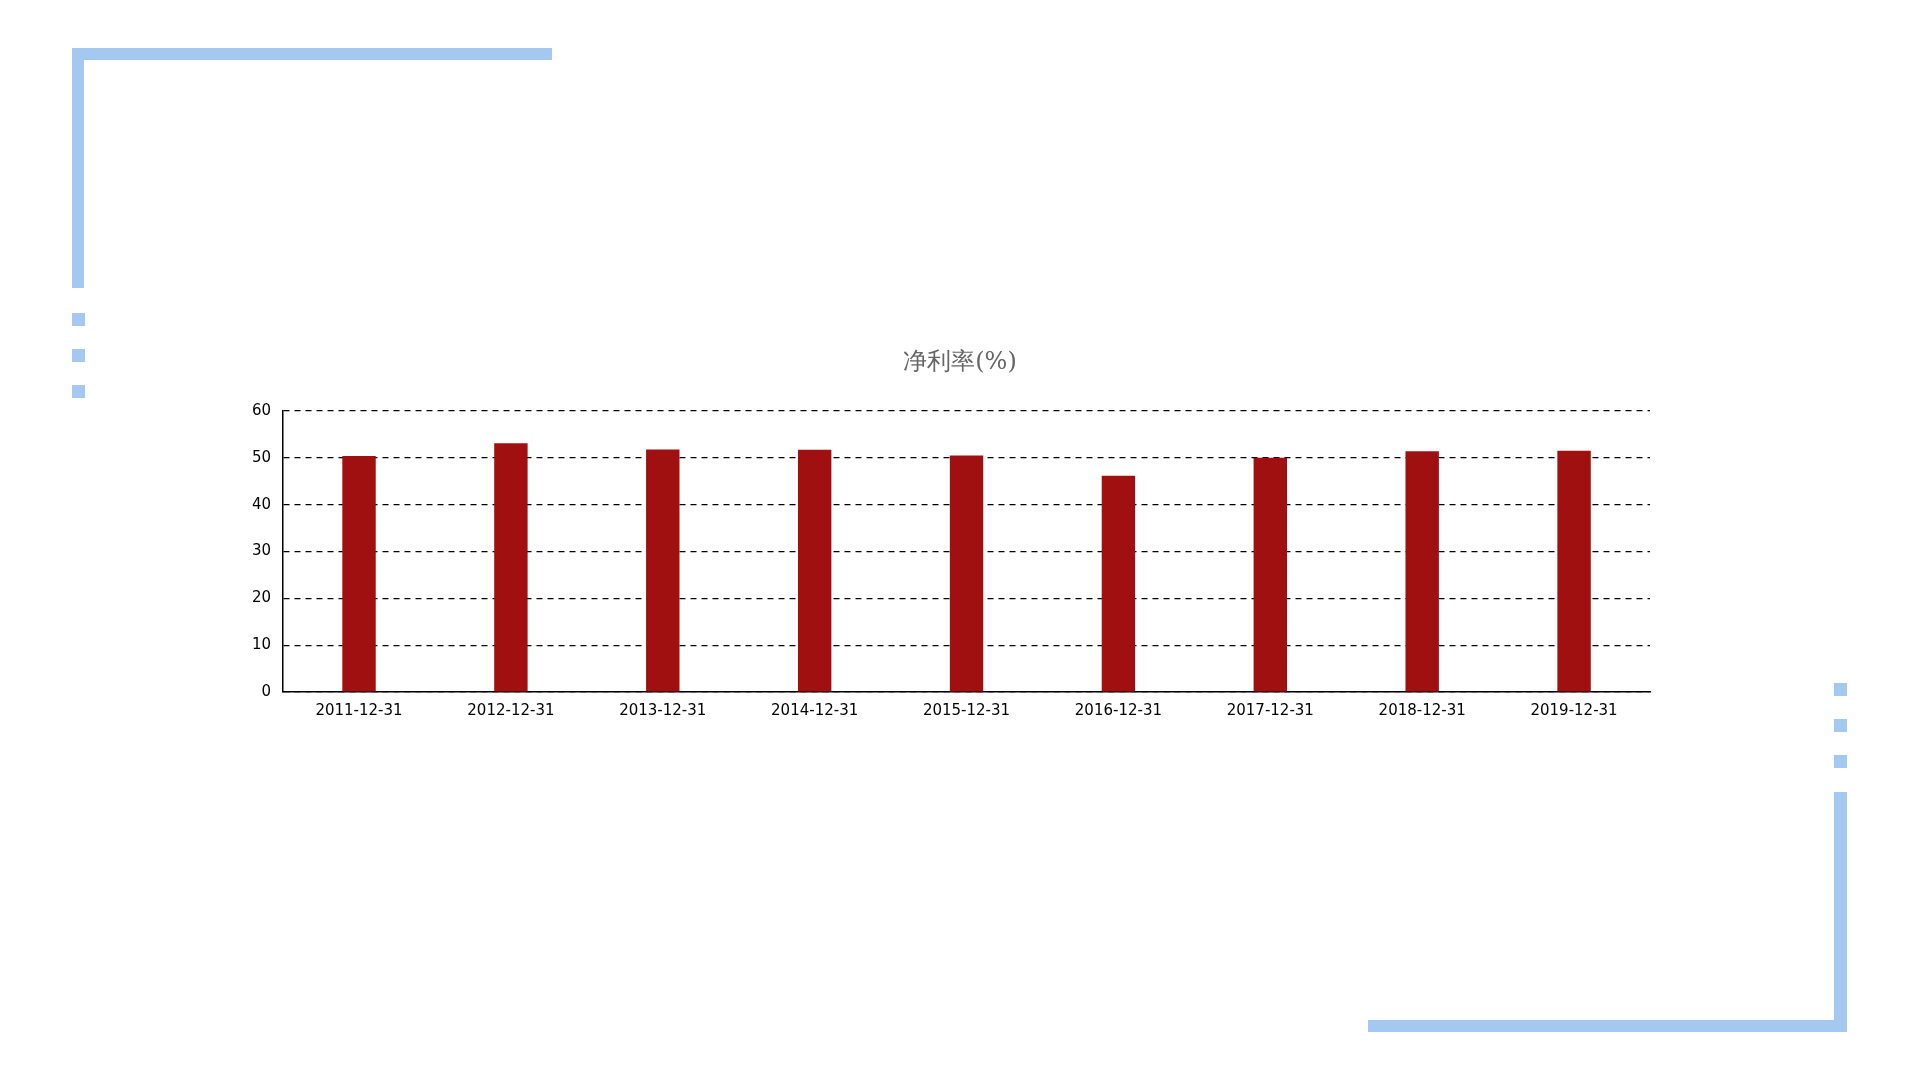 The width and height of the screenshot is (1920, 1080). Describe the element at coordinates (966, 709) in the screenshot. I see `x-tick-label: 2015-12-31` at that location.